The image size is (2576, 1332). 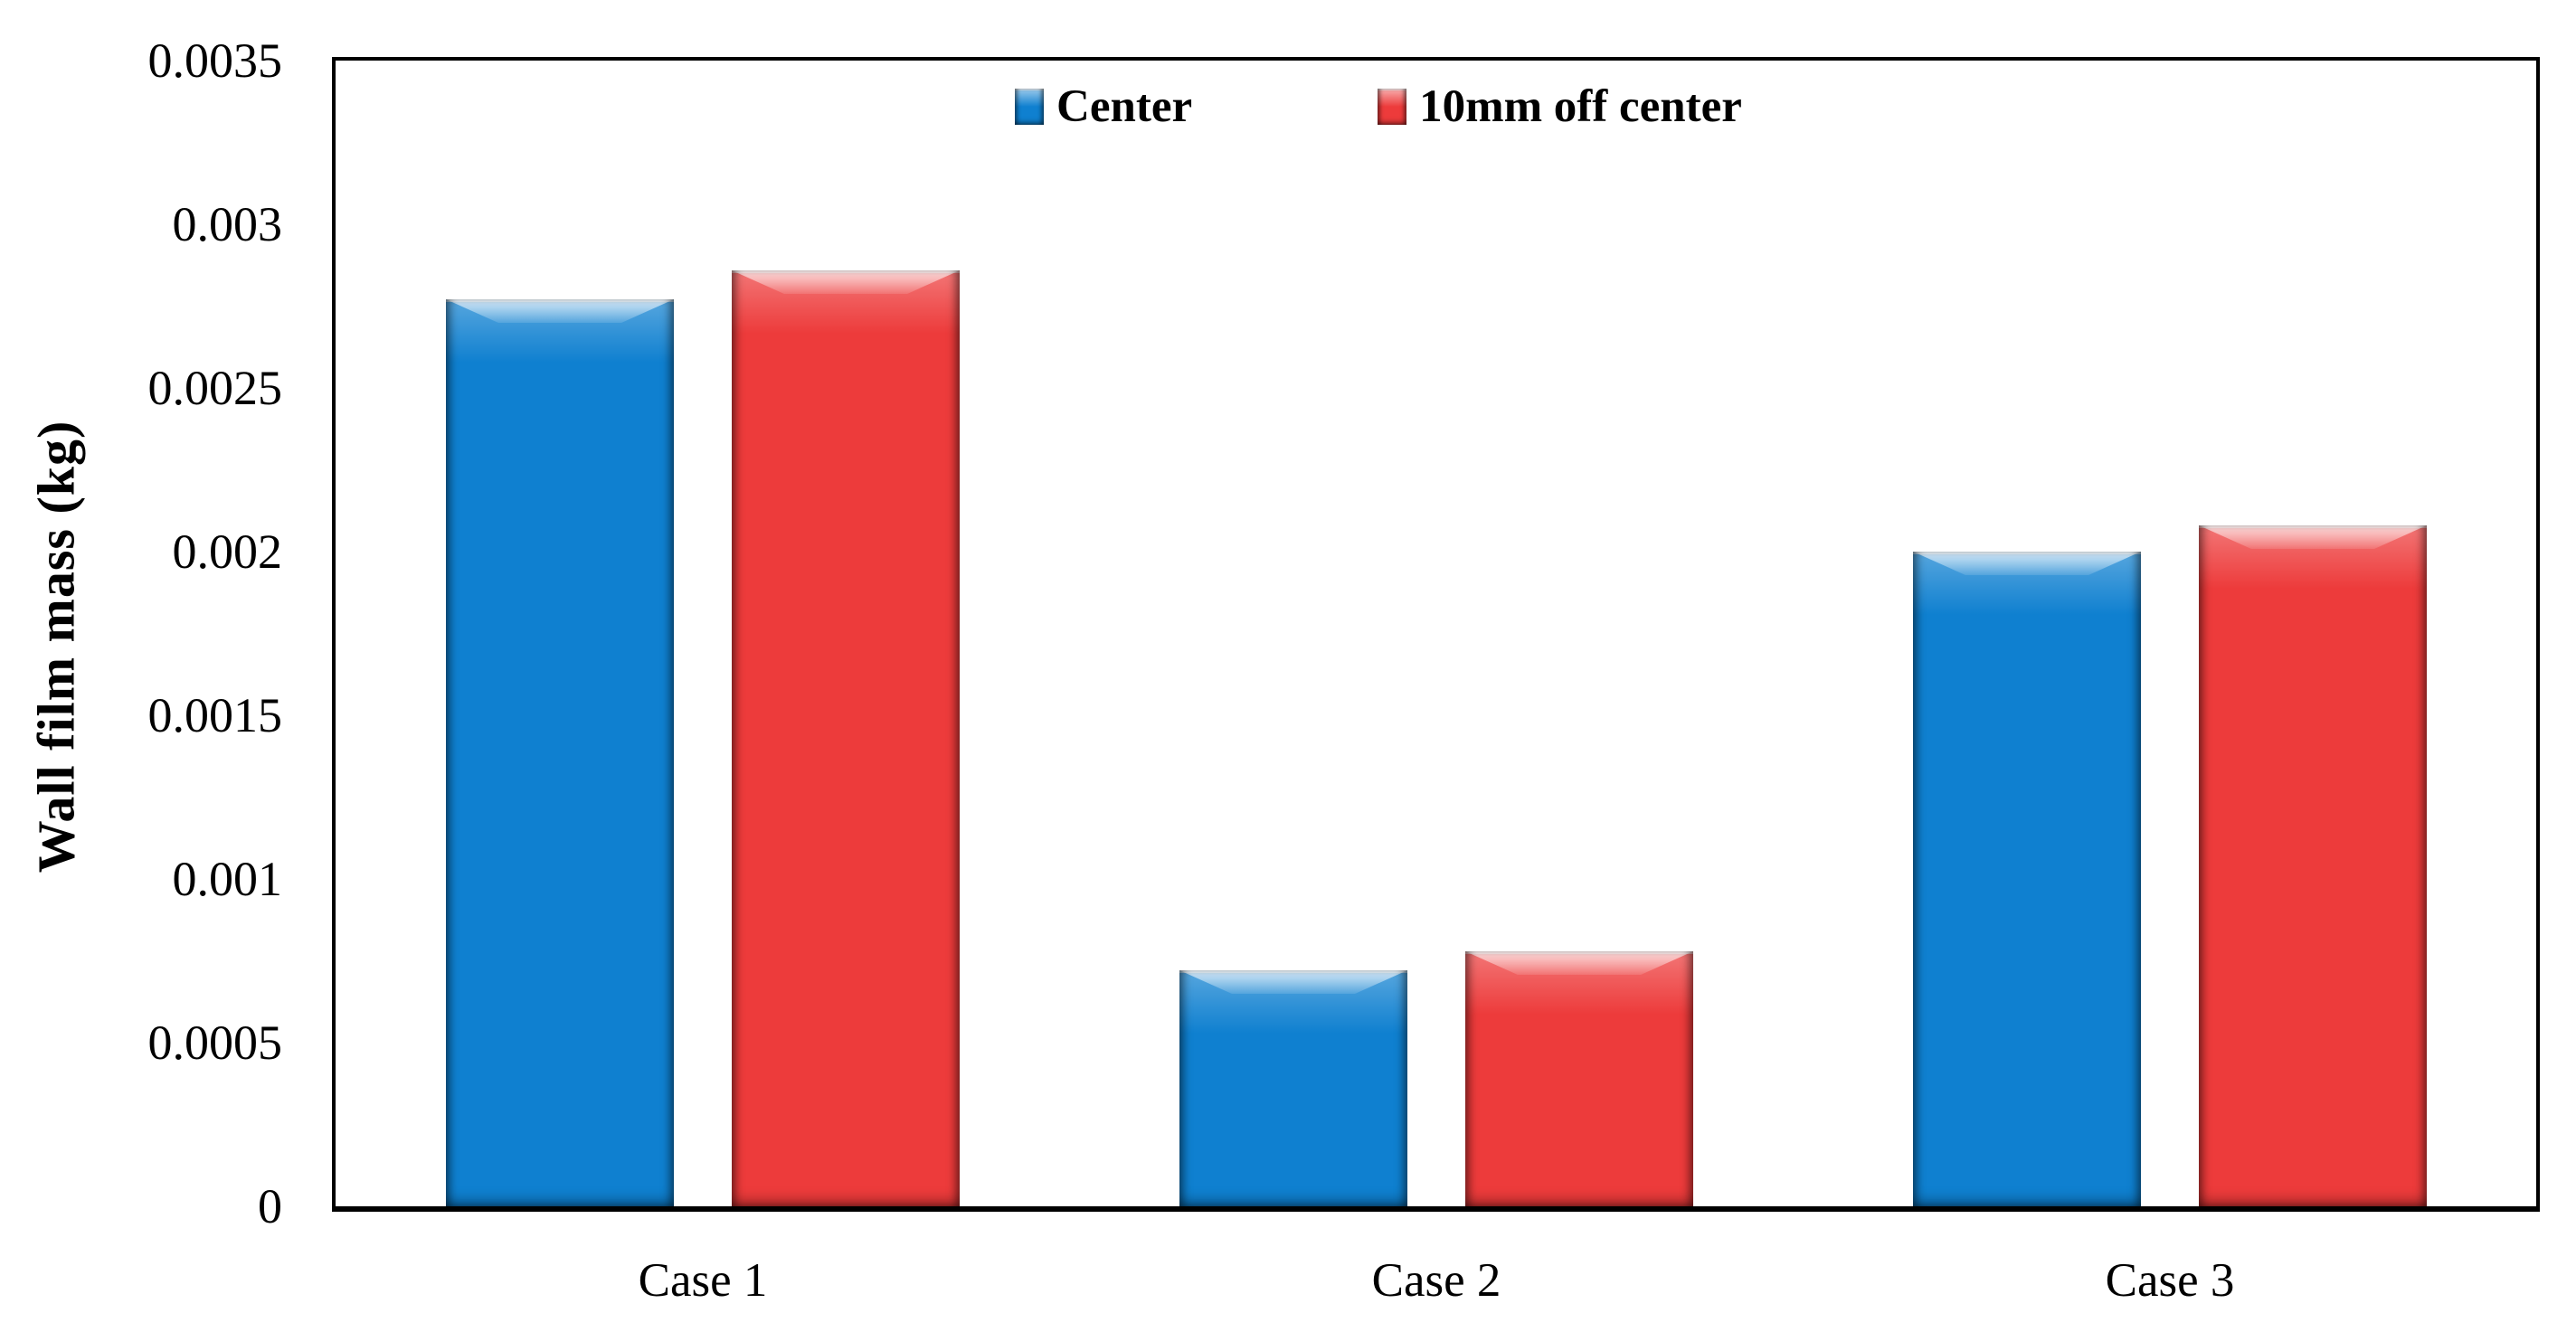 I want to click on legend-item-10mm-off-center: 10mm off center, so click(x=1560, y=107).